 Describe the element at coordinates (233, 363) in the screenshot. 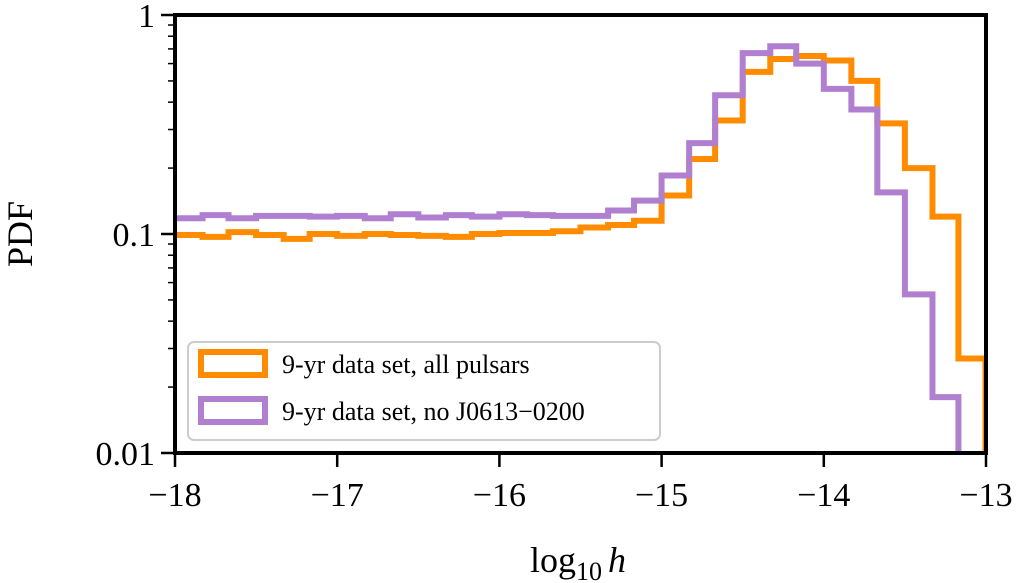

I see `legend-swatch-all-pulsars` at that location.